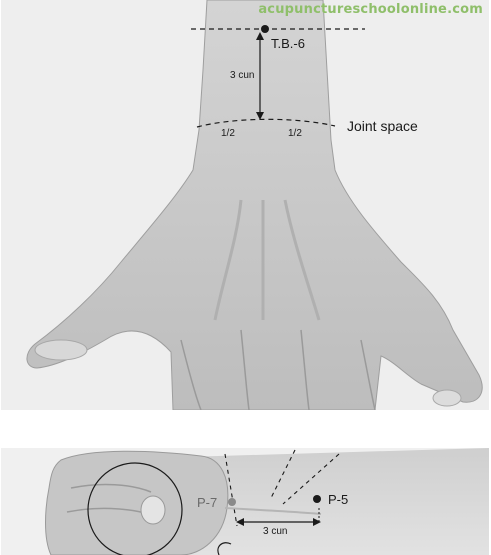 The width and height of the screenshot is (491, 555). What do you see at coordinates (295, 133) in the screenshot?
I see `half-right-label: 1/2` at bounding box center [295, 133].